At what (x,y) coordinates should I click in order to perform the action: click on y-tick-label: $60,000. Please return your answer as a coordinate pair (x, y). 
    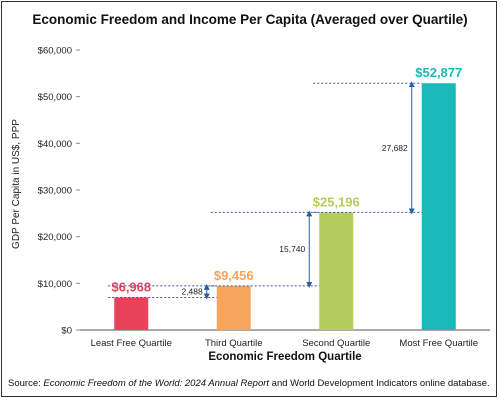
    Looking at the image, I should click on (55, 51).